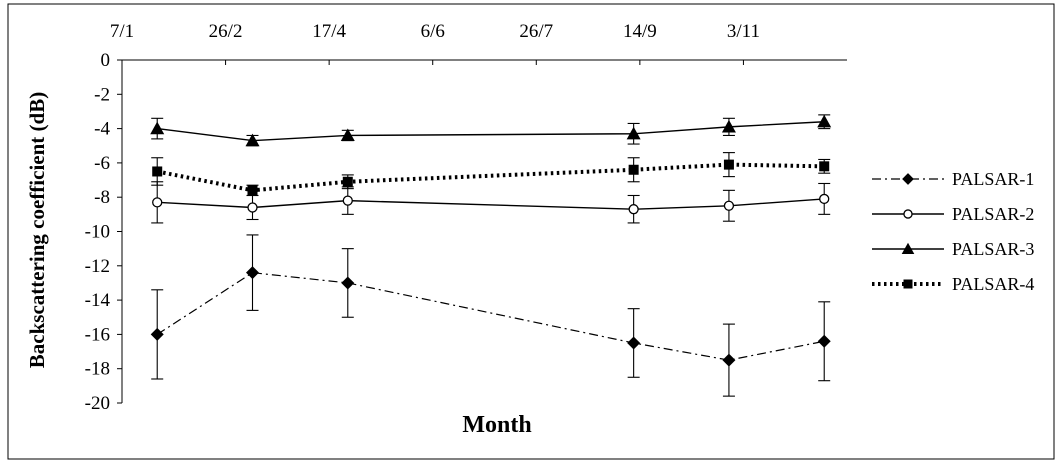  Describe the element at coordinates (97, 369) in the screenshot. I see `y-tick-label: -18` at that location.